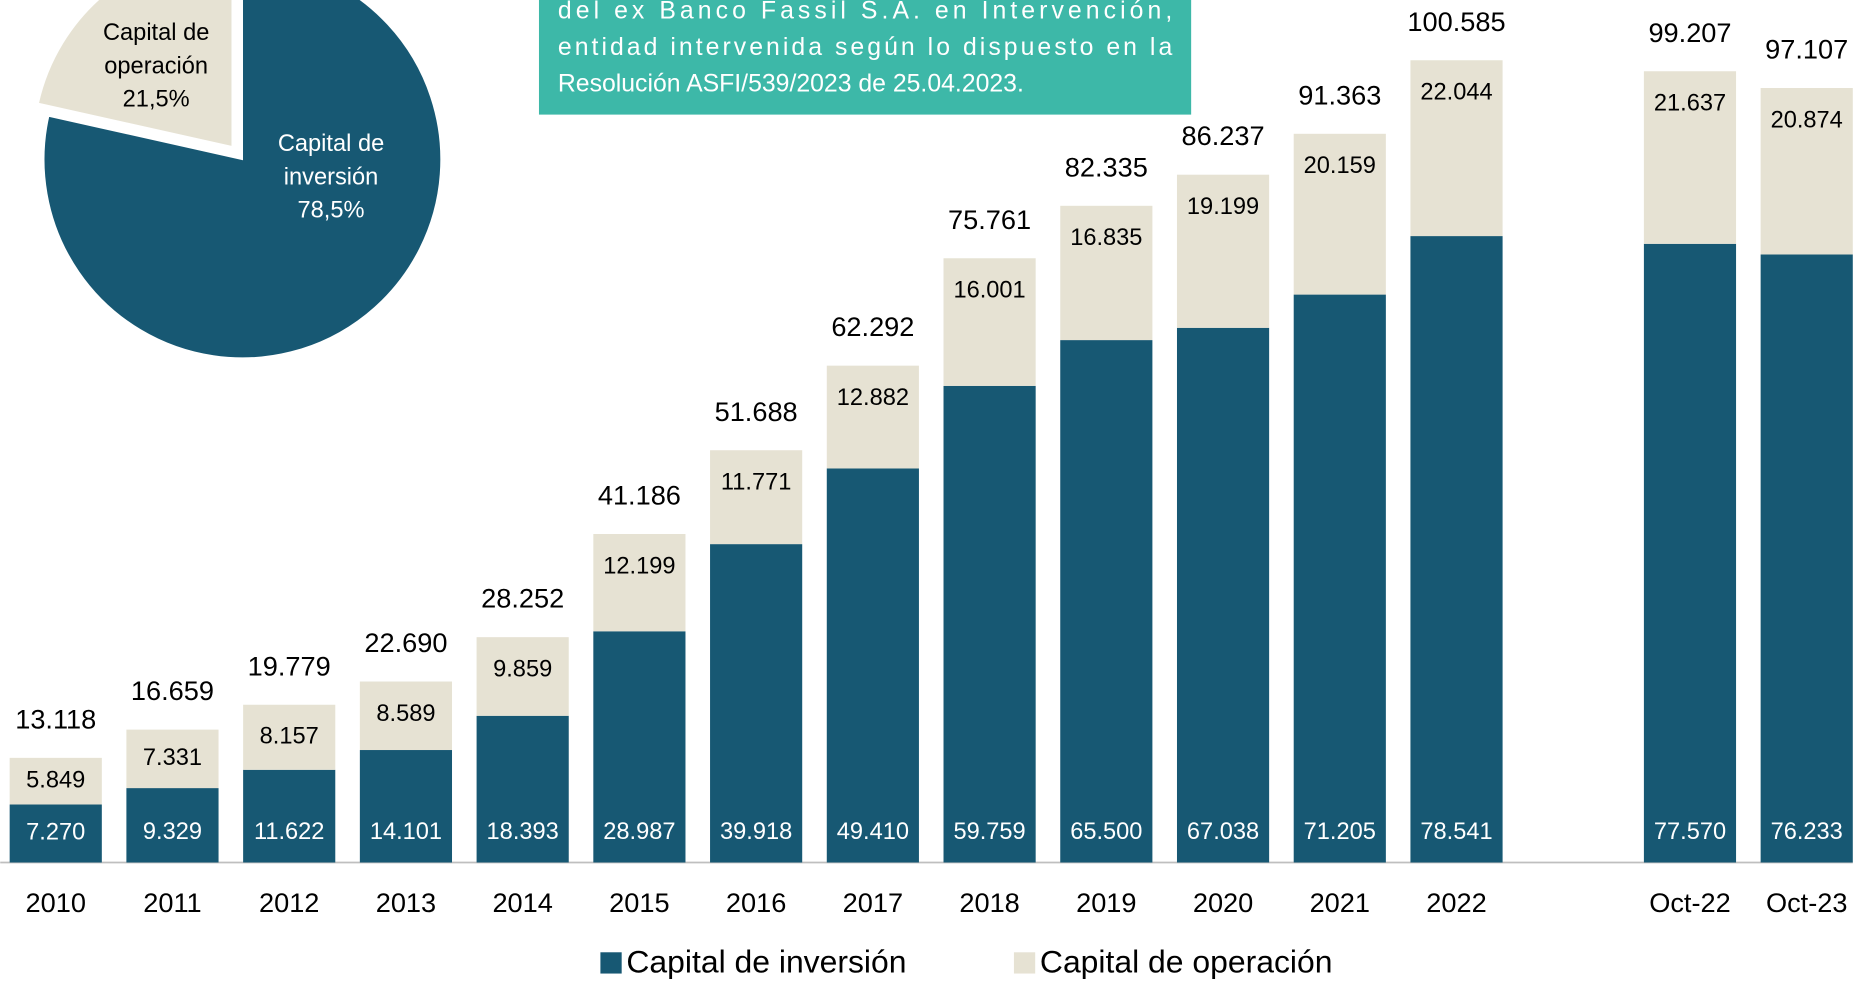 The width and height of the screenshot is (1853, 983). What do you see at coordinates (1223, 902) in the screenshot?
I see `x-tick-label: 2020` at bounding box center [1223, 902].